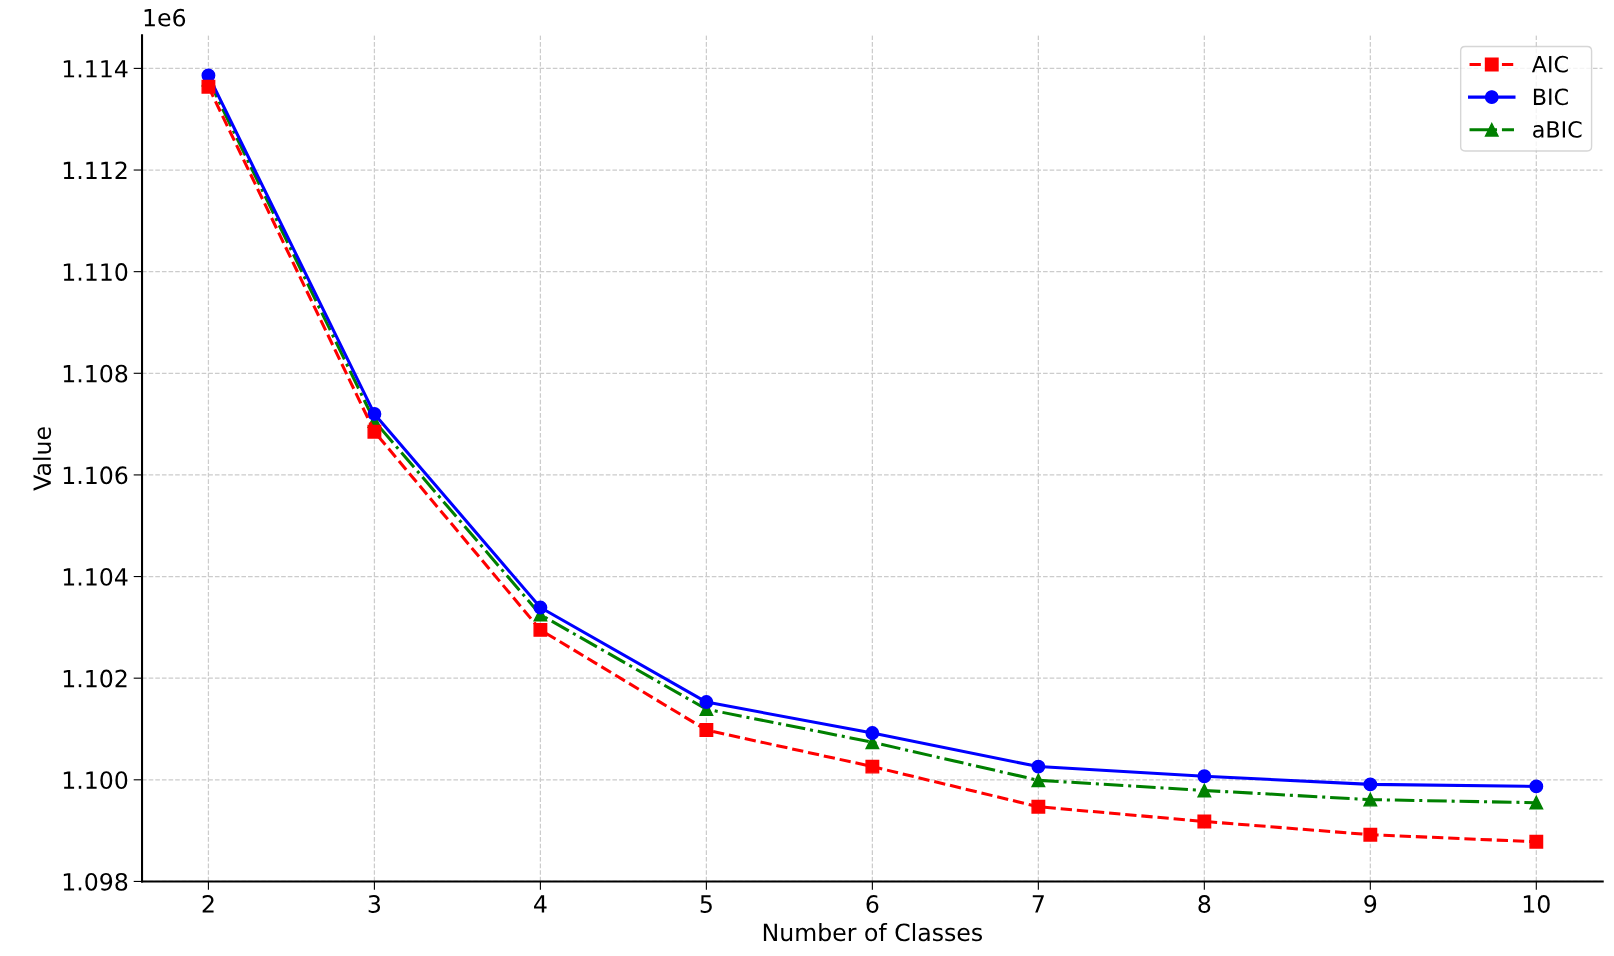  I want to click on y-tick-label: 1.114, so click(95, 69).